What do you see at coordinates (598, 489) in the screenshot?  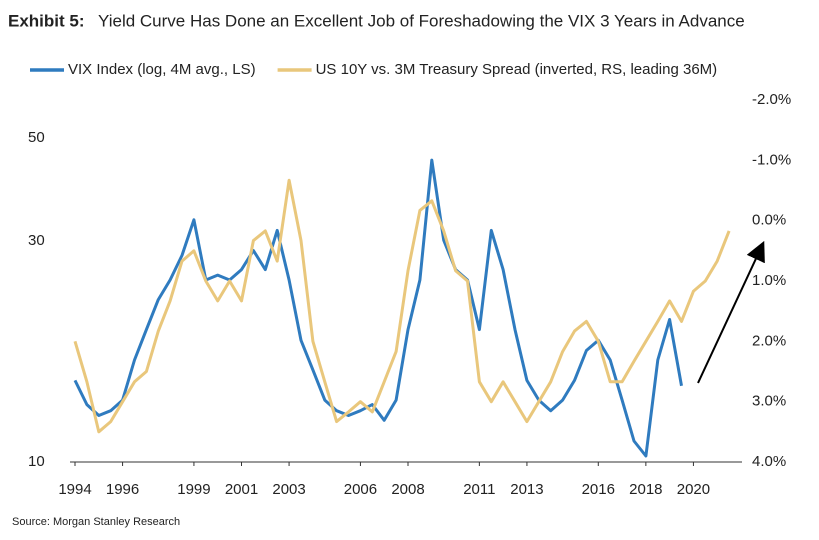 I see `x-tick-label: 2016` at bounding box center [598, 489].